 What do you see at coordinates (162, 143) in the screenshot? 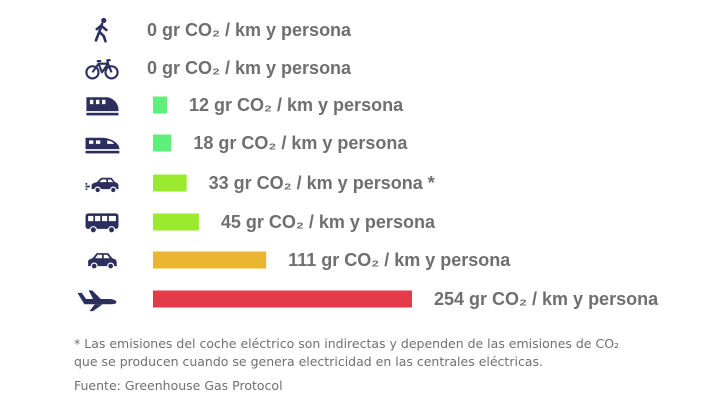
I see `bar-high-speed-train` at bounding box center [162, 143].